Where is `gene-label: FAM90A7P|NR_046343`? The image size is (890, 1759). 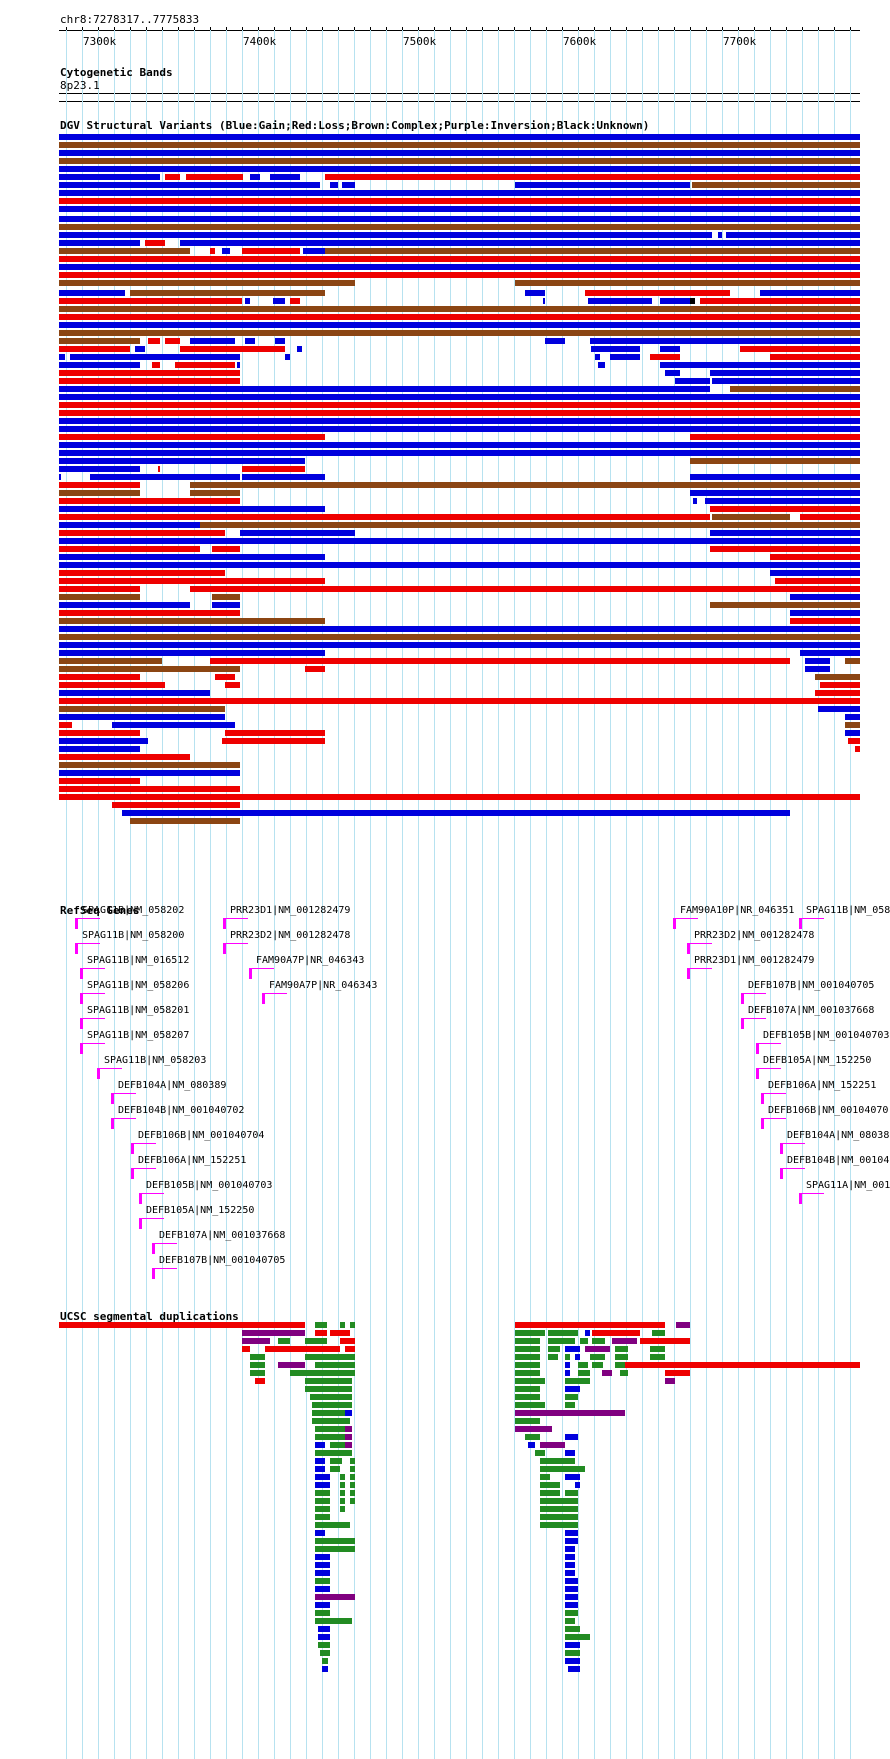 gene-label: FAM90A7P|NR_046343 is located at coordinates (310, 960).